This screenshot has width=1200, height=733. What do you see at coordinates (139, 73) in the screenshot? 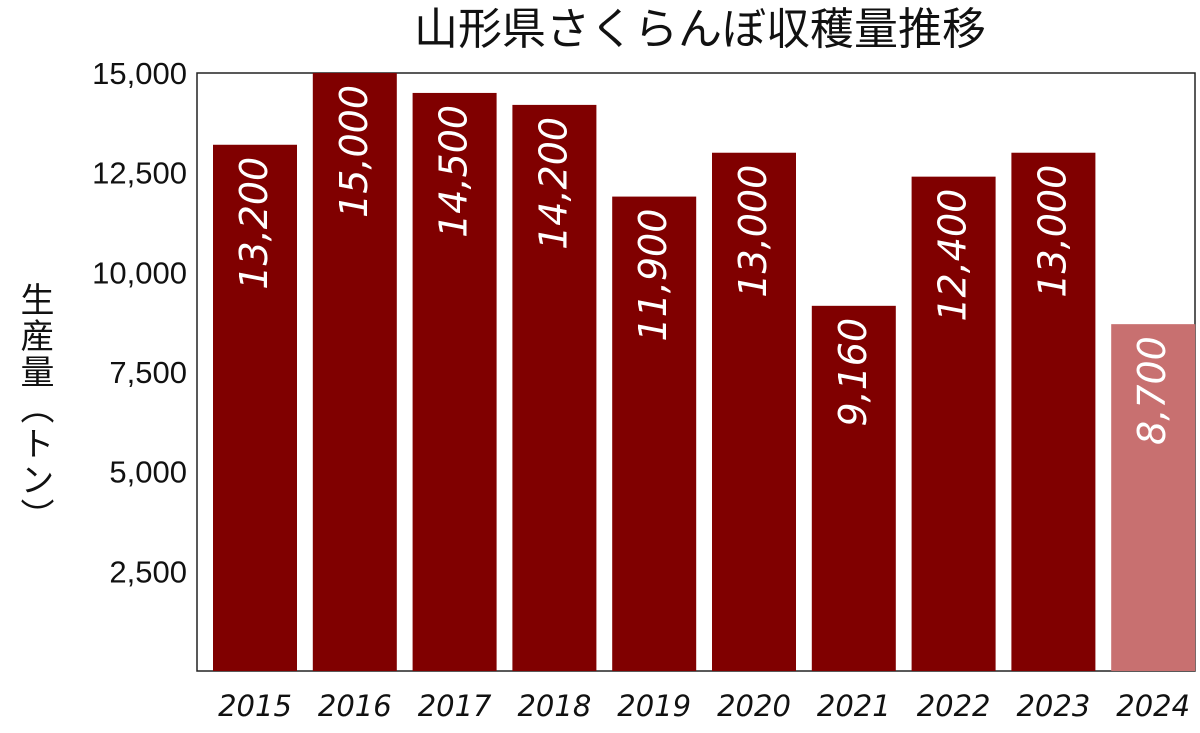
I see `y-tick-label: 15,000` at bounding box center [139, 73].